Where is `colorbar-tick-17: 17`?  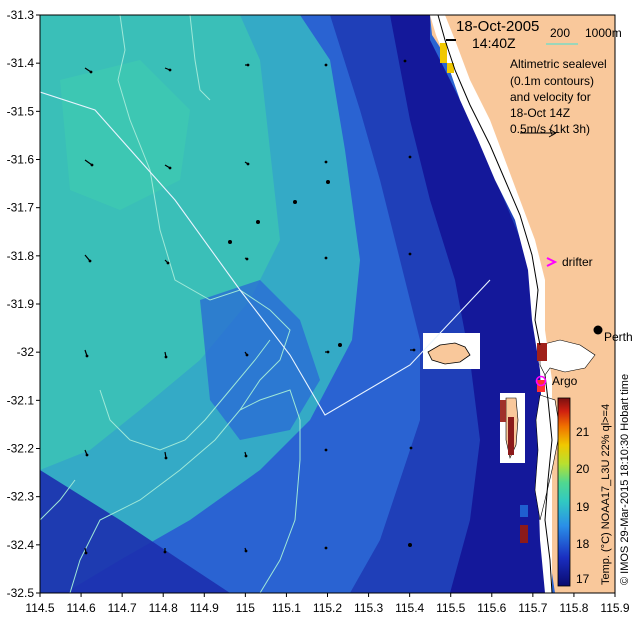
colorbar-tick-17: 17 is located at coordinates (583, 579).